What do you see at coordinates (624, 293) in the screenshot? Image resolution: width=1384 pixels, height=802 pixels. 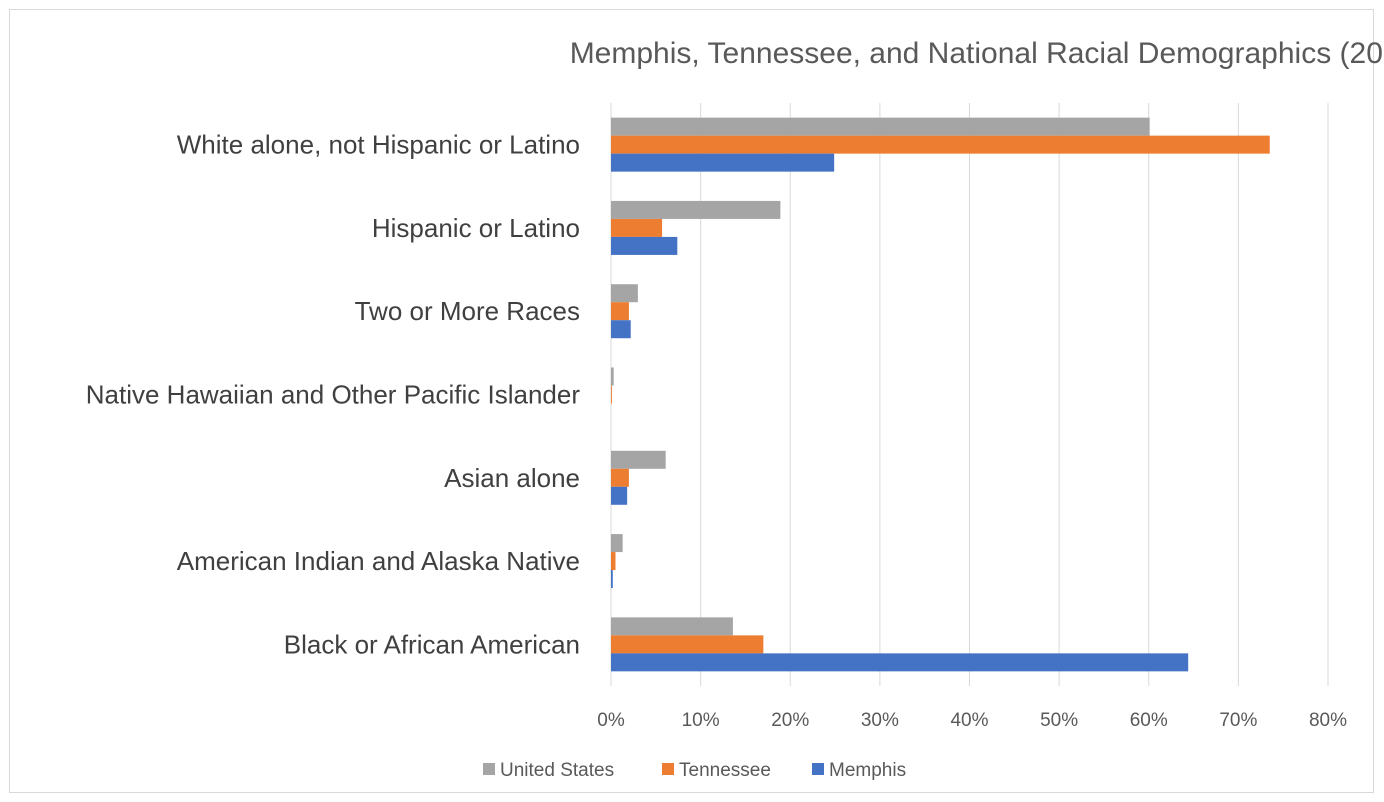 I see `bar-united-states-two-or-more-races` at bounding box center [624, 293].